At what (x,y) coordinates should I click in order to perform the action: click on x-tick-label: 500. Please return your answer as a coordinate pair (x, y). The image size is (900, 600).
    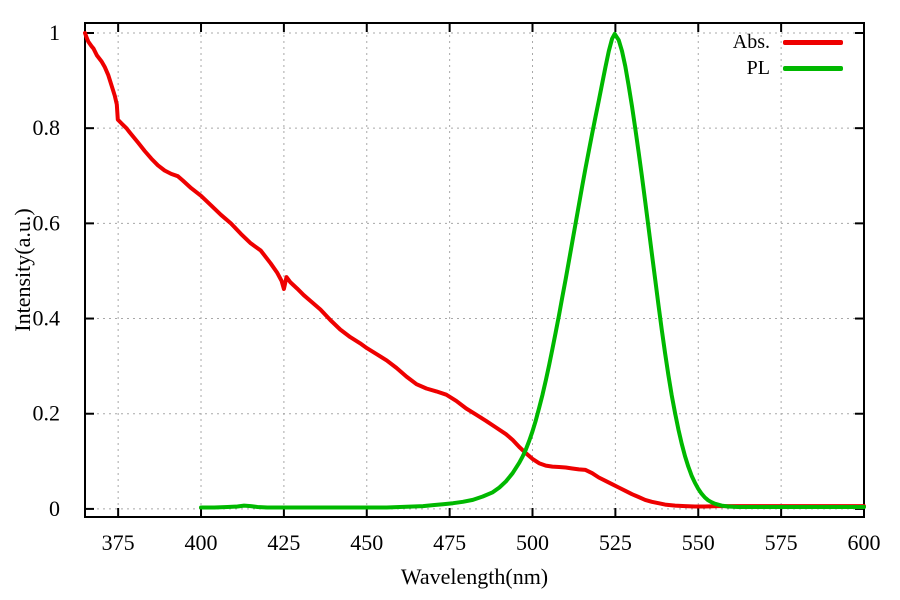
    Looking at the image, I should click on (532, 542).